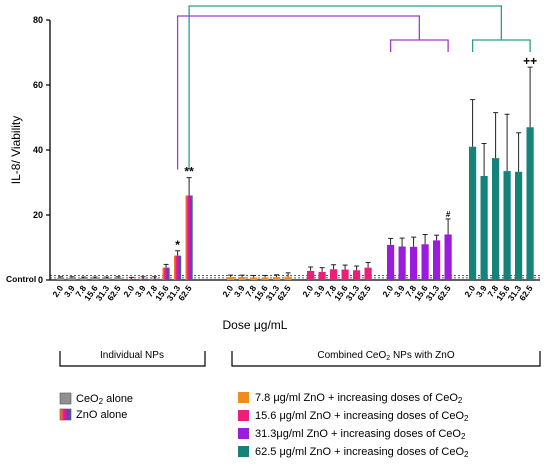 This screenshot has height=470, width=550. Describe the element at coordinates (177, 245) in the screenshot. I see `significance-marker: *` at that location.